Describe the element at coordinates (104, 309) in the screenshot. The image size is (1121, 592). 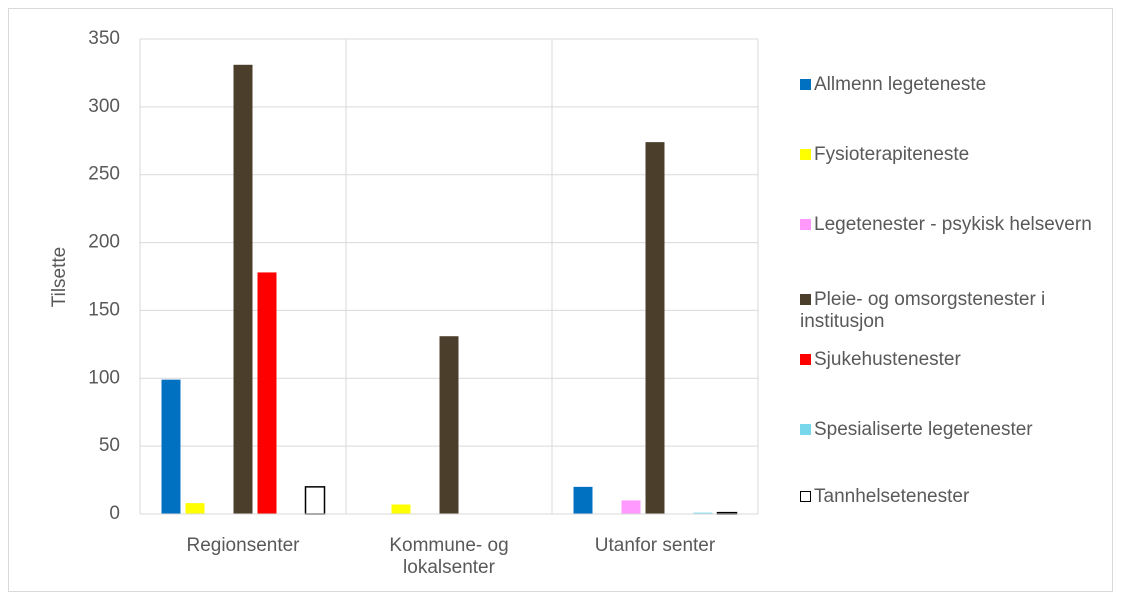
I see `y-tick-label: 150` at that location.